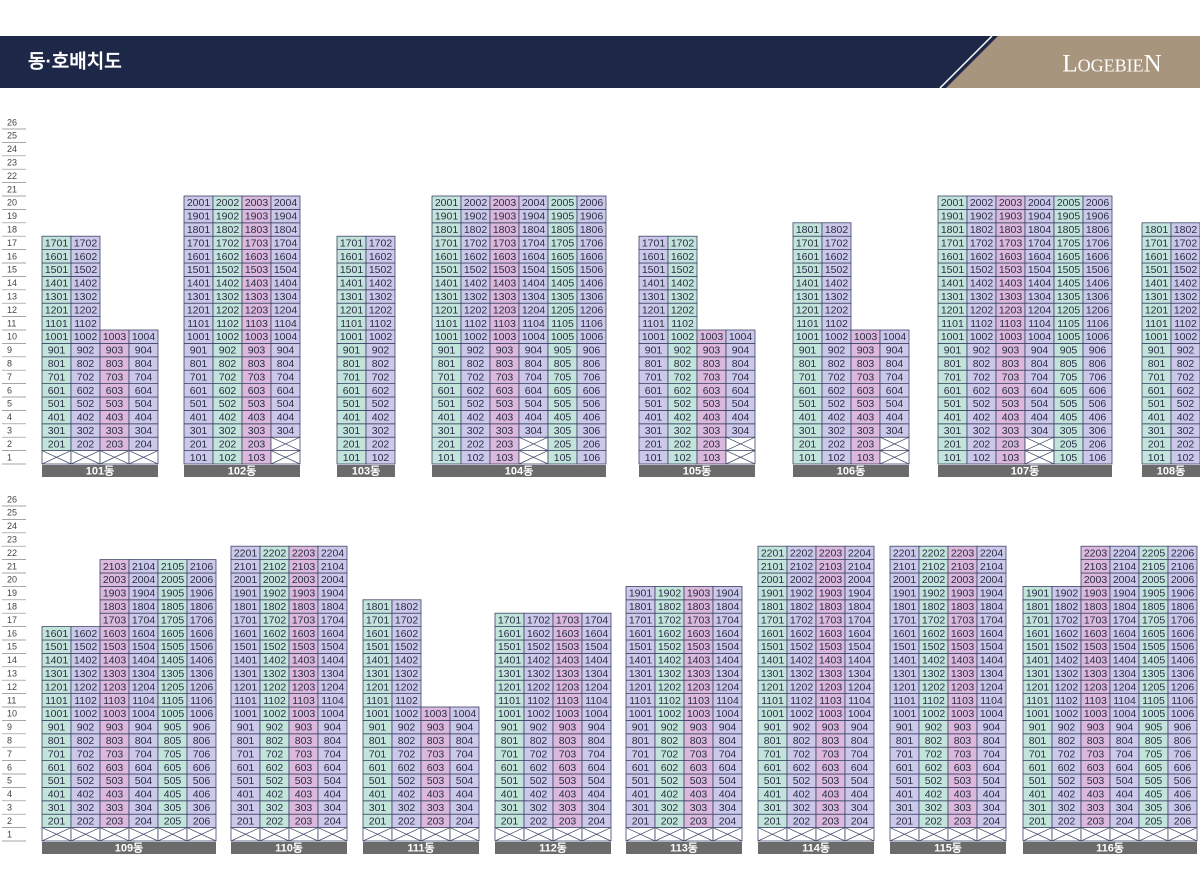  Describe the element at coordinates (333, 781) in the screenshot. I see `unit-number: 504` at that location.